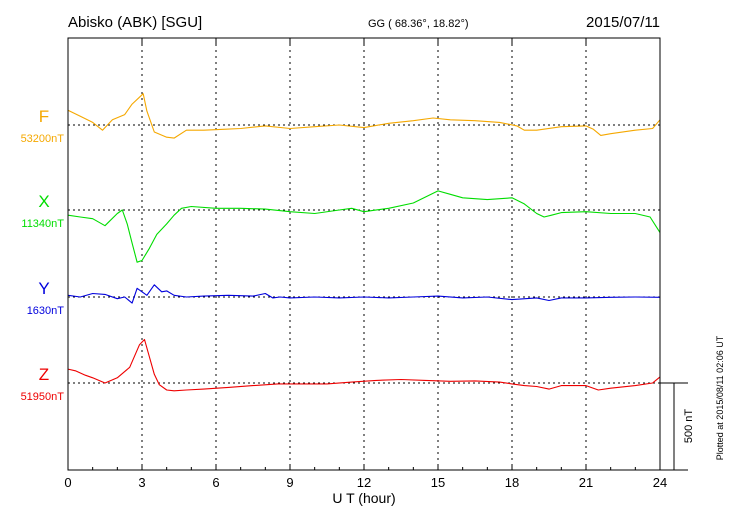  Describe the element at coordinates (43, 255) in the screenshot. I see `series-labels: F 53200nT X 11340nT Y 1630nT Z 51950nT` at that location.